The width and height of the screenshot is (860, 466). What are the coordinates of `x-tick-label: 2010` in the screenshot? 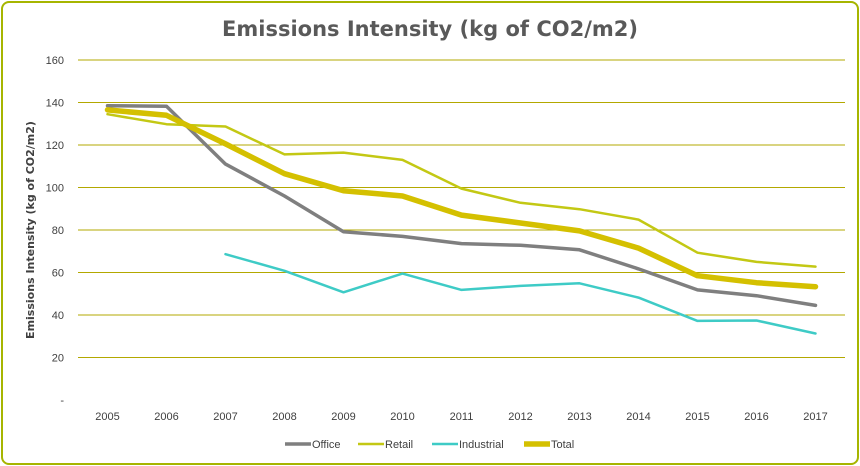 It's located at (402, 417).